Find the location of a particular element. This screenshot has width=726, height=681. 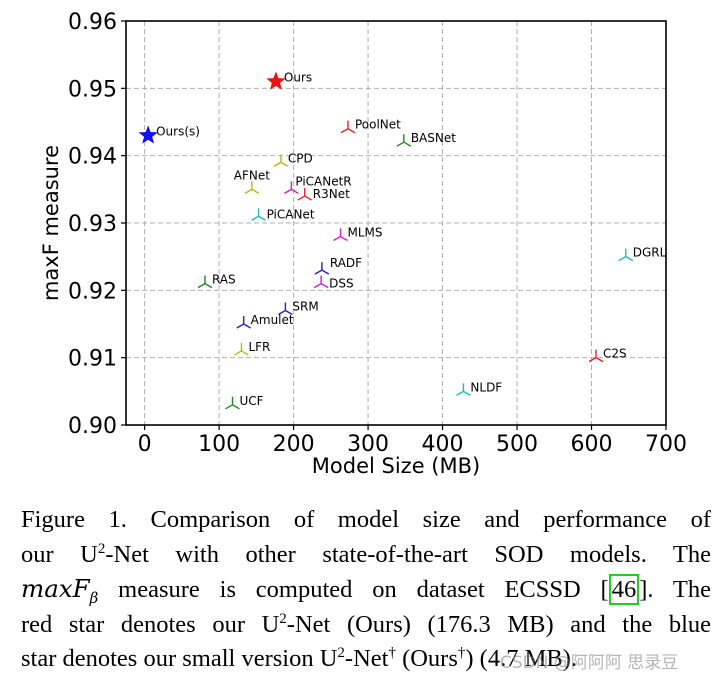

marker-radf is located at coordinates (322, 268).